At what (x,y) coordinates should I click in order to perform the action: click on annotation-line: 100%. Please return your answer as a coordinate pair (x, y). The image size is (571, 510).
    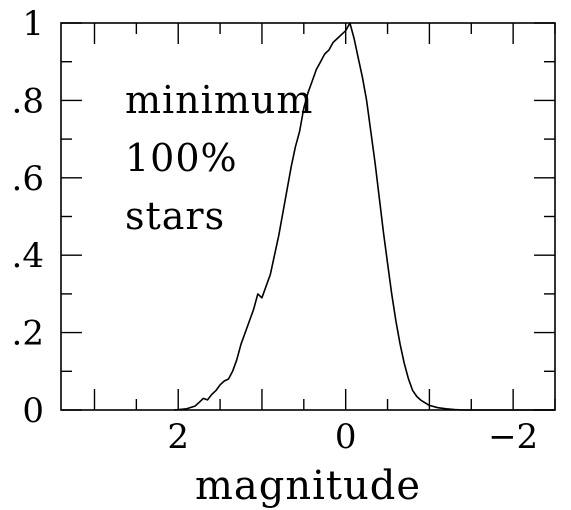
    Looking at the image, I should click on (181, 158).